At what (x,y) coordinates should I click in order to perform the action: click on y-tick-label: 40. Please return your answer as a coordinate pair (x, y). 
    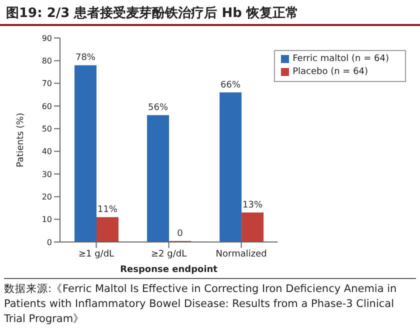
    Looking at the image, I should click on (47, 151).